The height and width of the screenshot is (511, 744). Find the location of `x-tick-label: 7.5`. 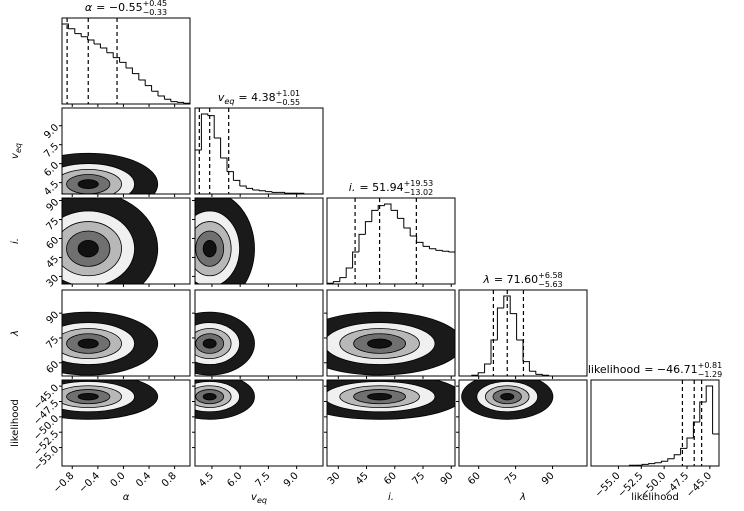

x-tick-label: 7.5 is located at coordinates (263, 479).